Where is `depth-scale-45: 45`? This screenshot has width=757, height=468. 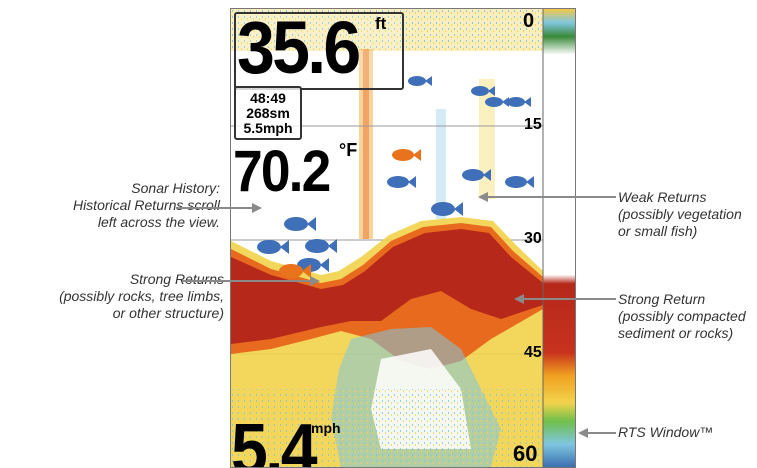 depth-scale-45: 45 is located at coordinates (533, 352).